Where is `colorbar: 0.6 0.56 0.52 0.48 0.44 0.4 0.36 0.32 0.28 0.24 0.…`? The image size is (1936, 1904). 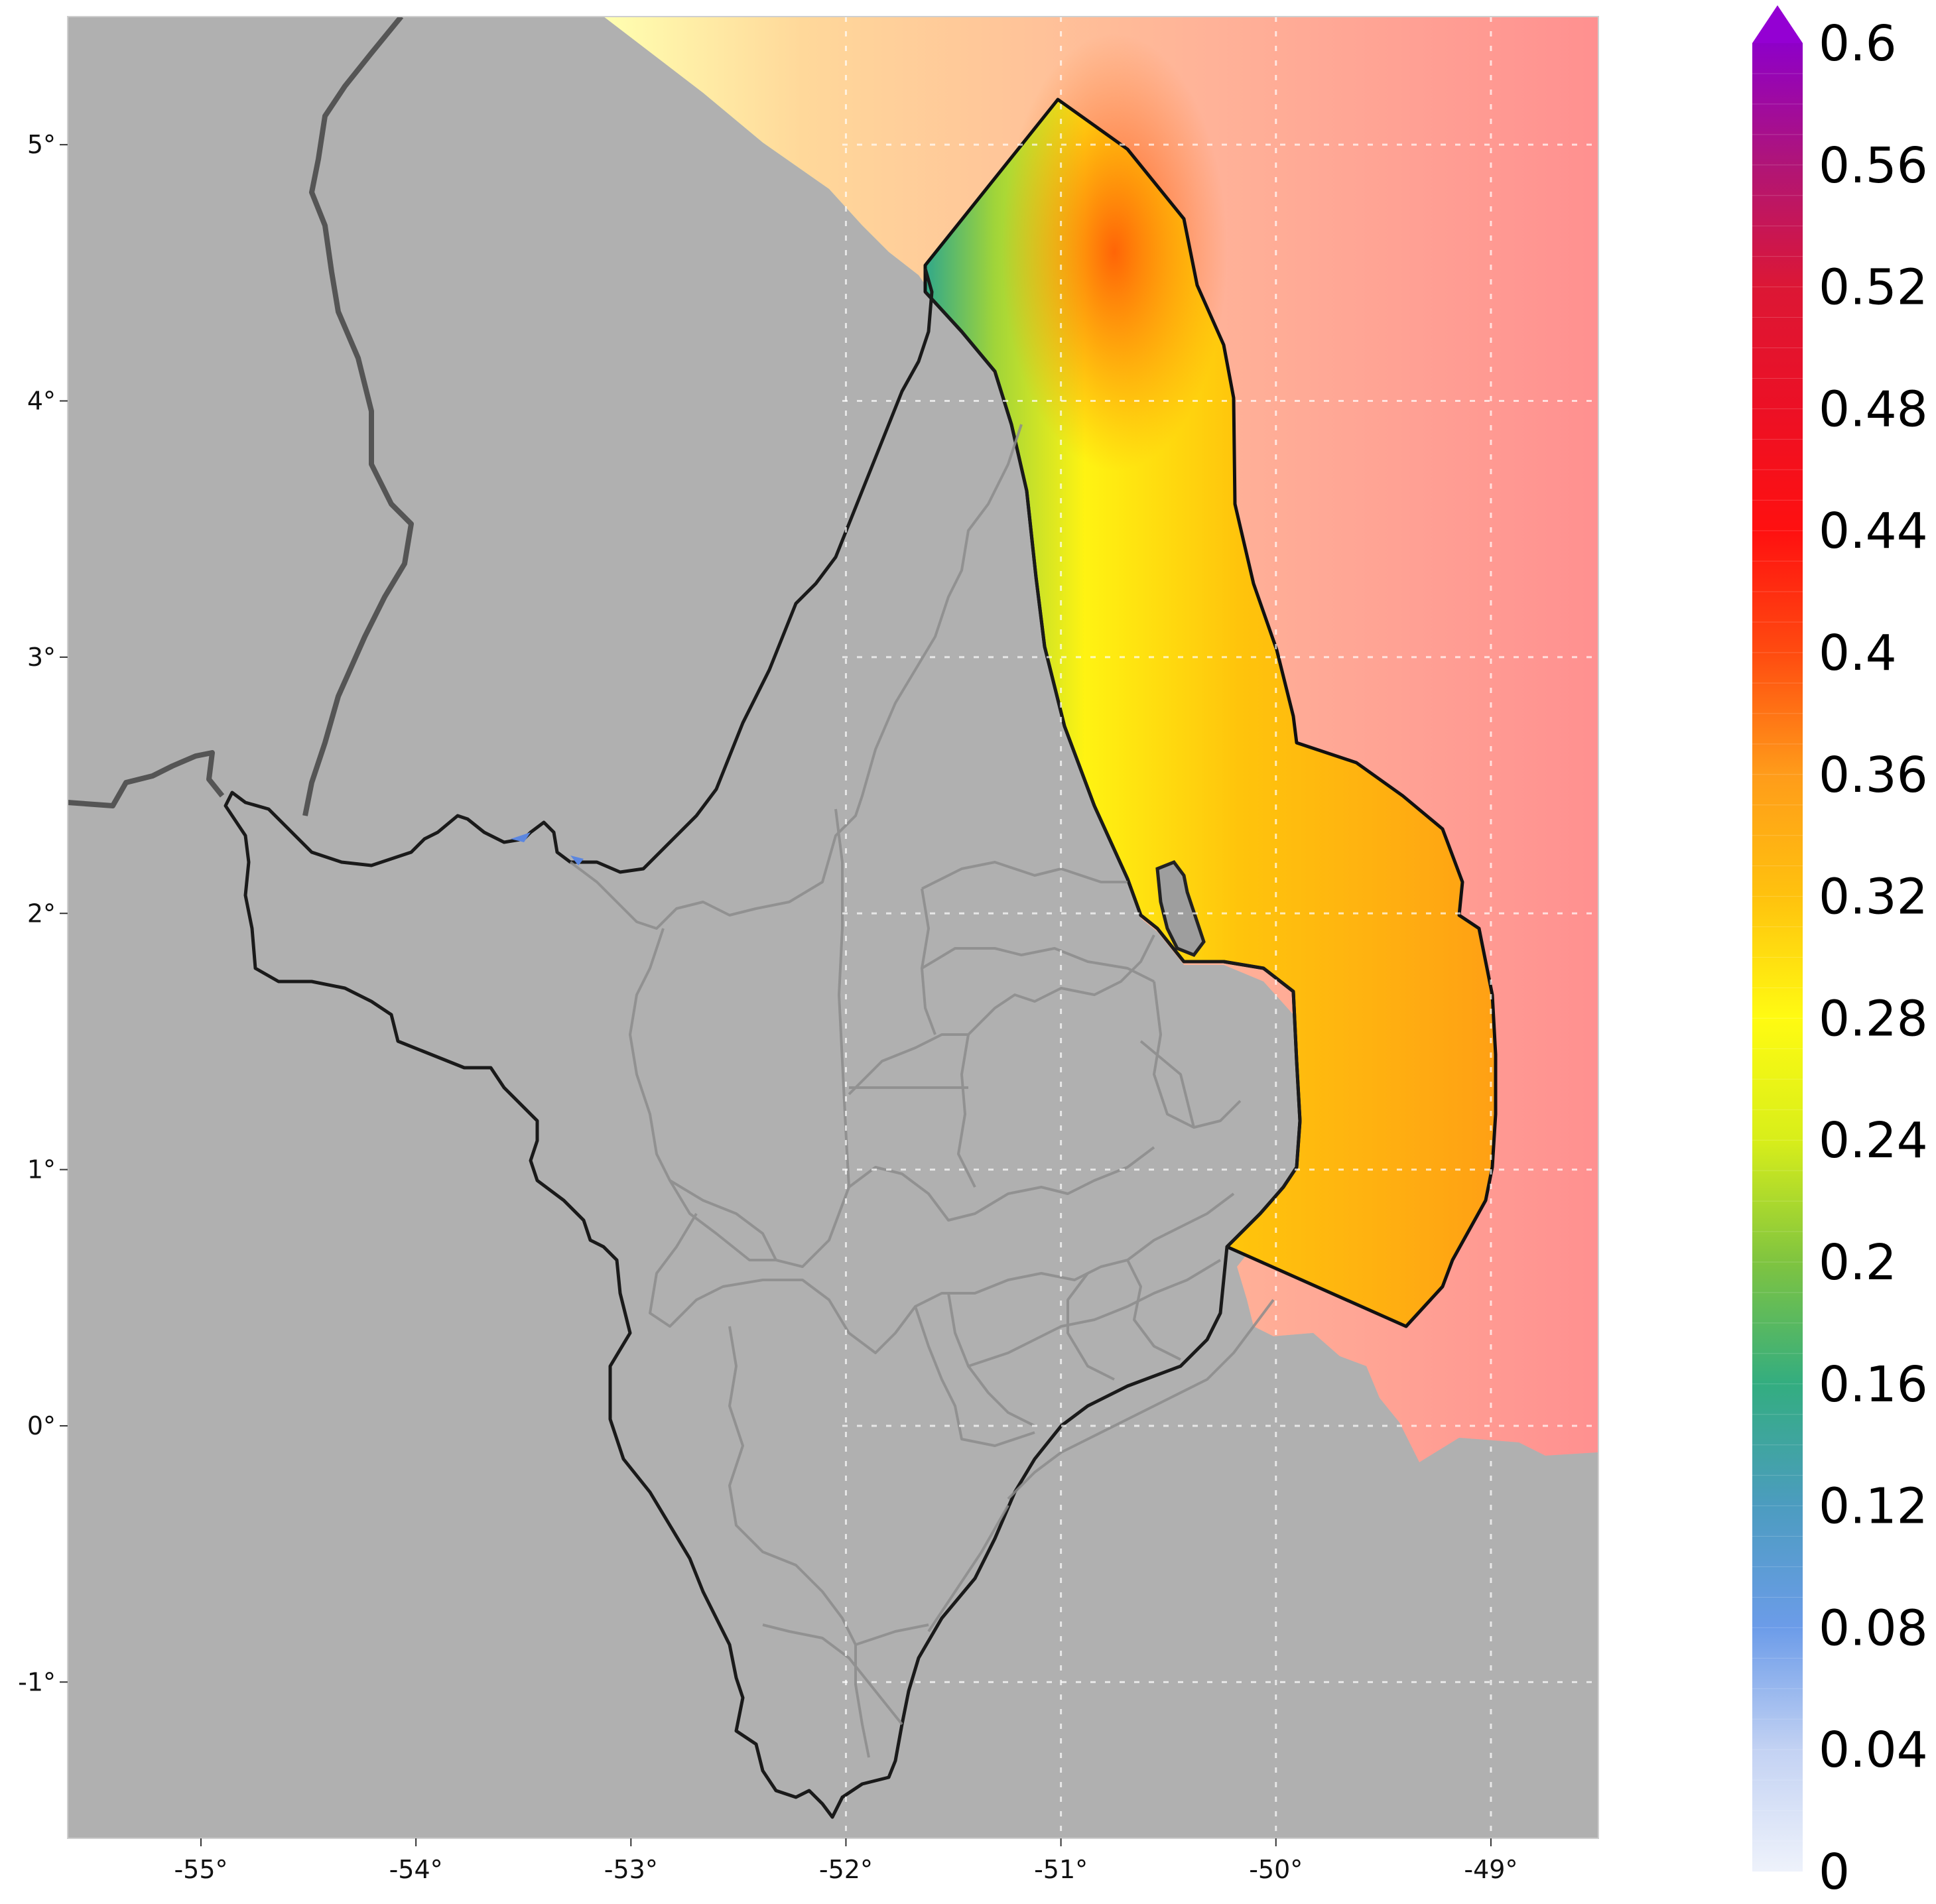
colorbar: 0.6 0.56 0.52 0.48 0.44 0.4 0.36 0.32 0.28 0.24 0.… is located at coordinates (1840, 953).